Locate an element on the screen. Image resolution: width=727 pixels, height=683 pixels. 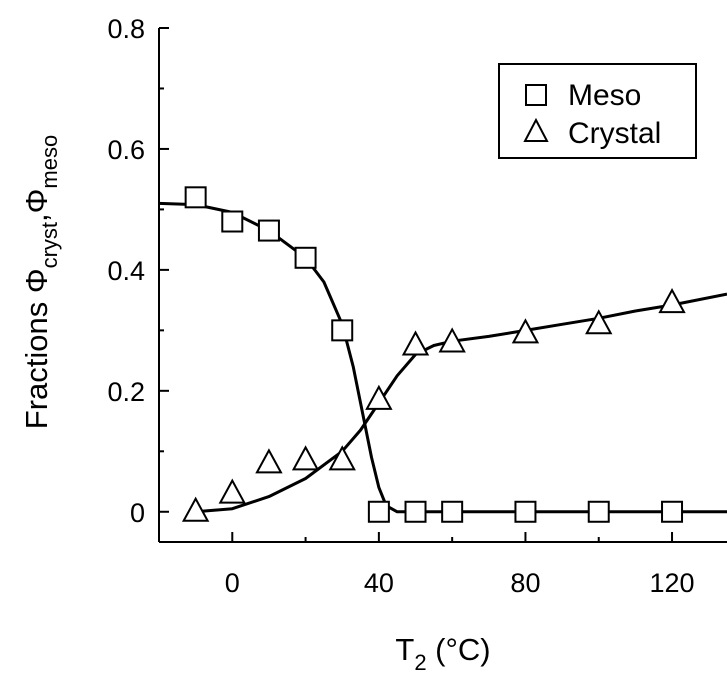
x-axis-label: T2 (°C) is located at coordinates (442, 653).